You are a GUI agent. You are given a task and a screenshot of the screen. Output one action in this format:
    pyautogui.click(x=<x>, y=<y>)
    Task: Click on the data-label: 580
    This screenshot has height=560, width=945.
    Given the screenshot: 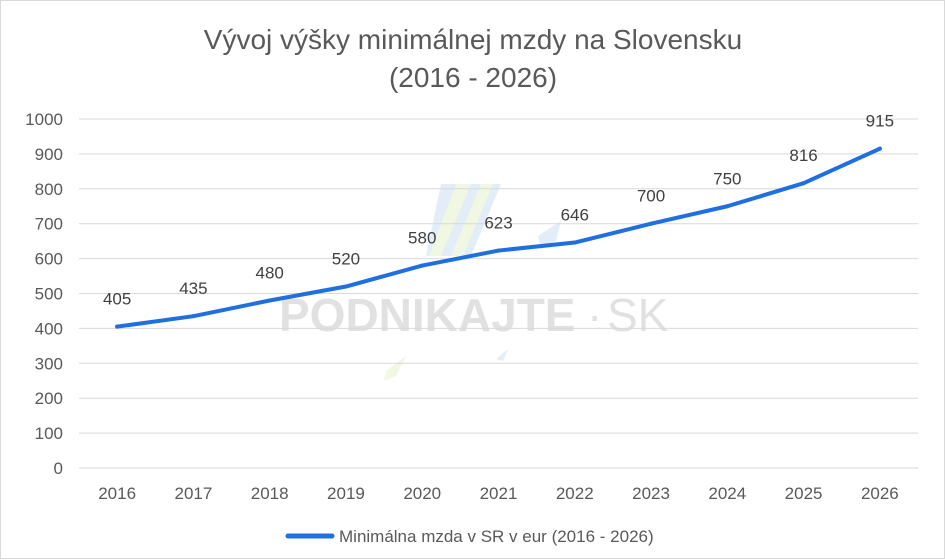 What is the action you would take?
    pyautogui.click(x=422, y=238)
    